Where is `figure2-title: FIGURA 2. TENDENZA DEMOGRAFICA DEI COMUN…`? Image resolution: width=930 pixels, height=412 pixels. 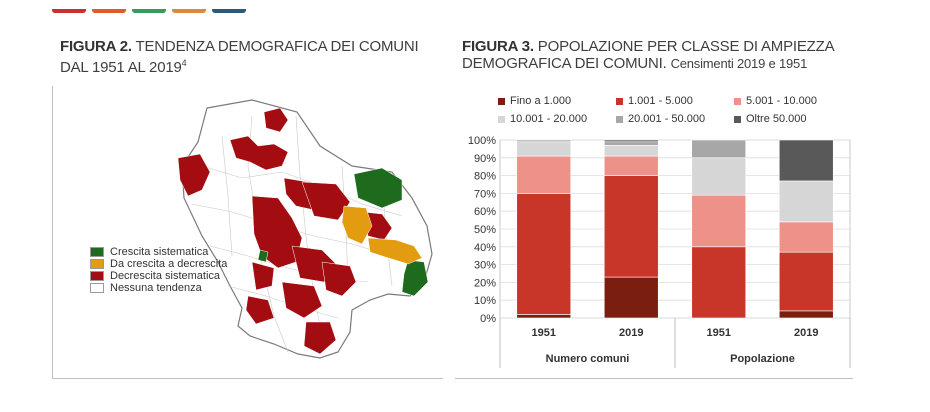 figure2-title: FIGURA 2. TENDENZA DEMOGRAFICA DEI COMUN… is located at coordinates (255, 57).